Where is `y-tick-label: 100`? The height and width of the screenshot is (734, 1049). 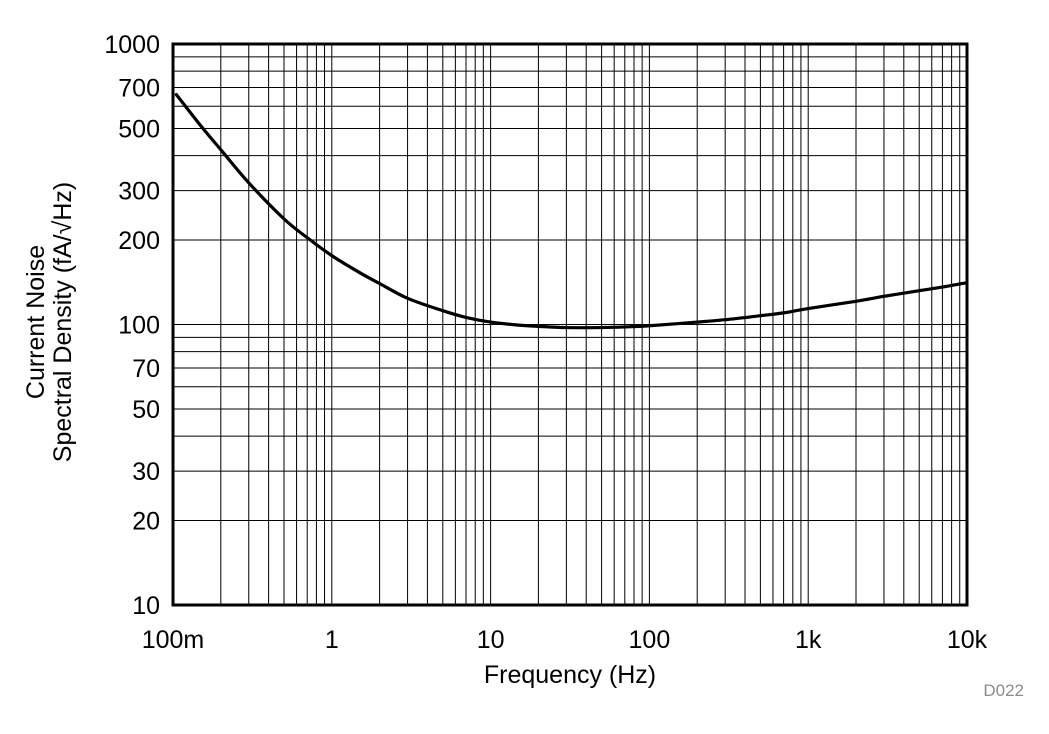 y-tick-label: 100 is located at coordinates (139, 326).